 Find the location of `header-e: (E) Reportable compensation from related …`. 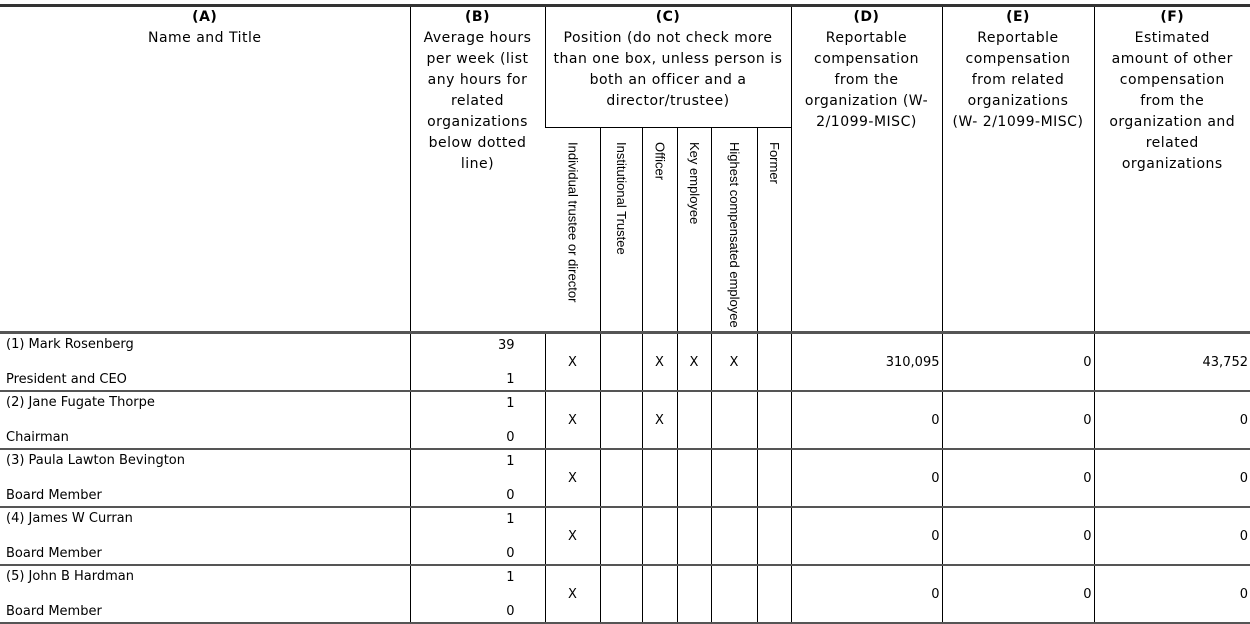

header-e: (E) Reportable compensation from related … is located at coordinates (1017, 168).